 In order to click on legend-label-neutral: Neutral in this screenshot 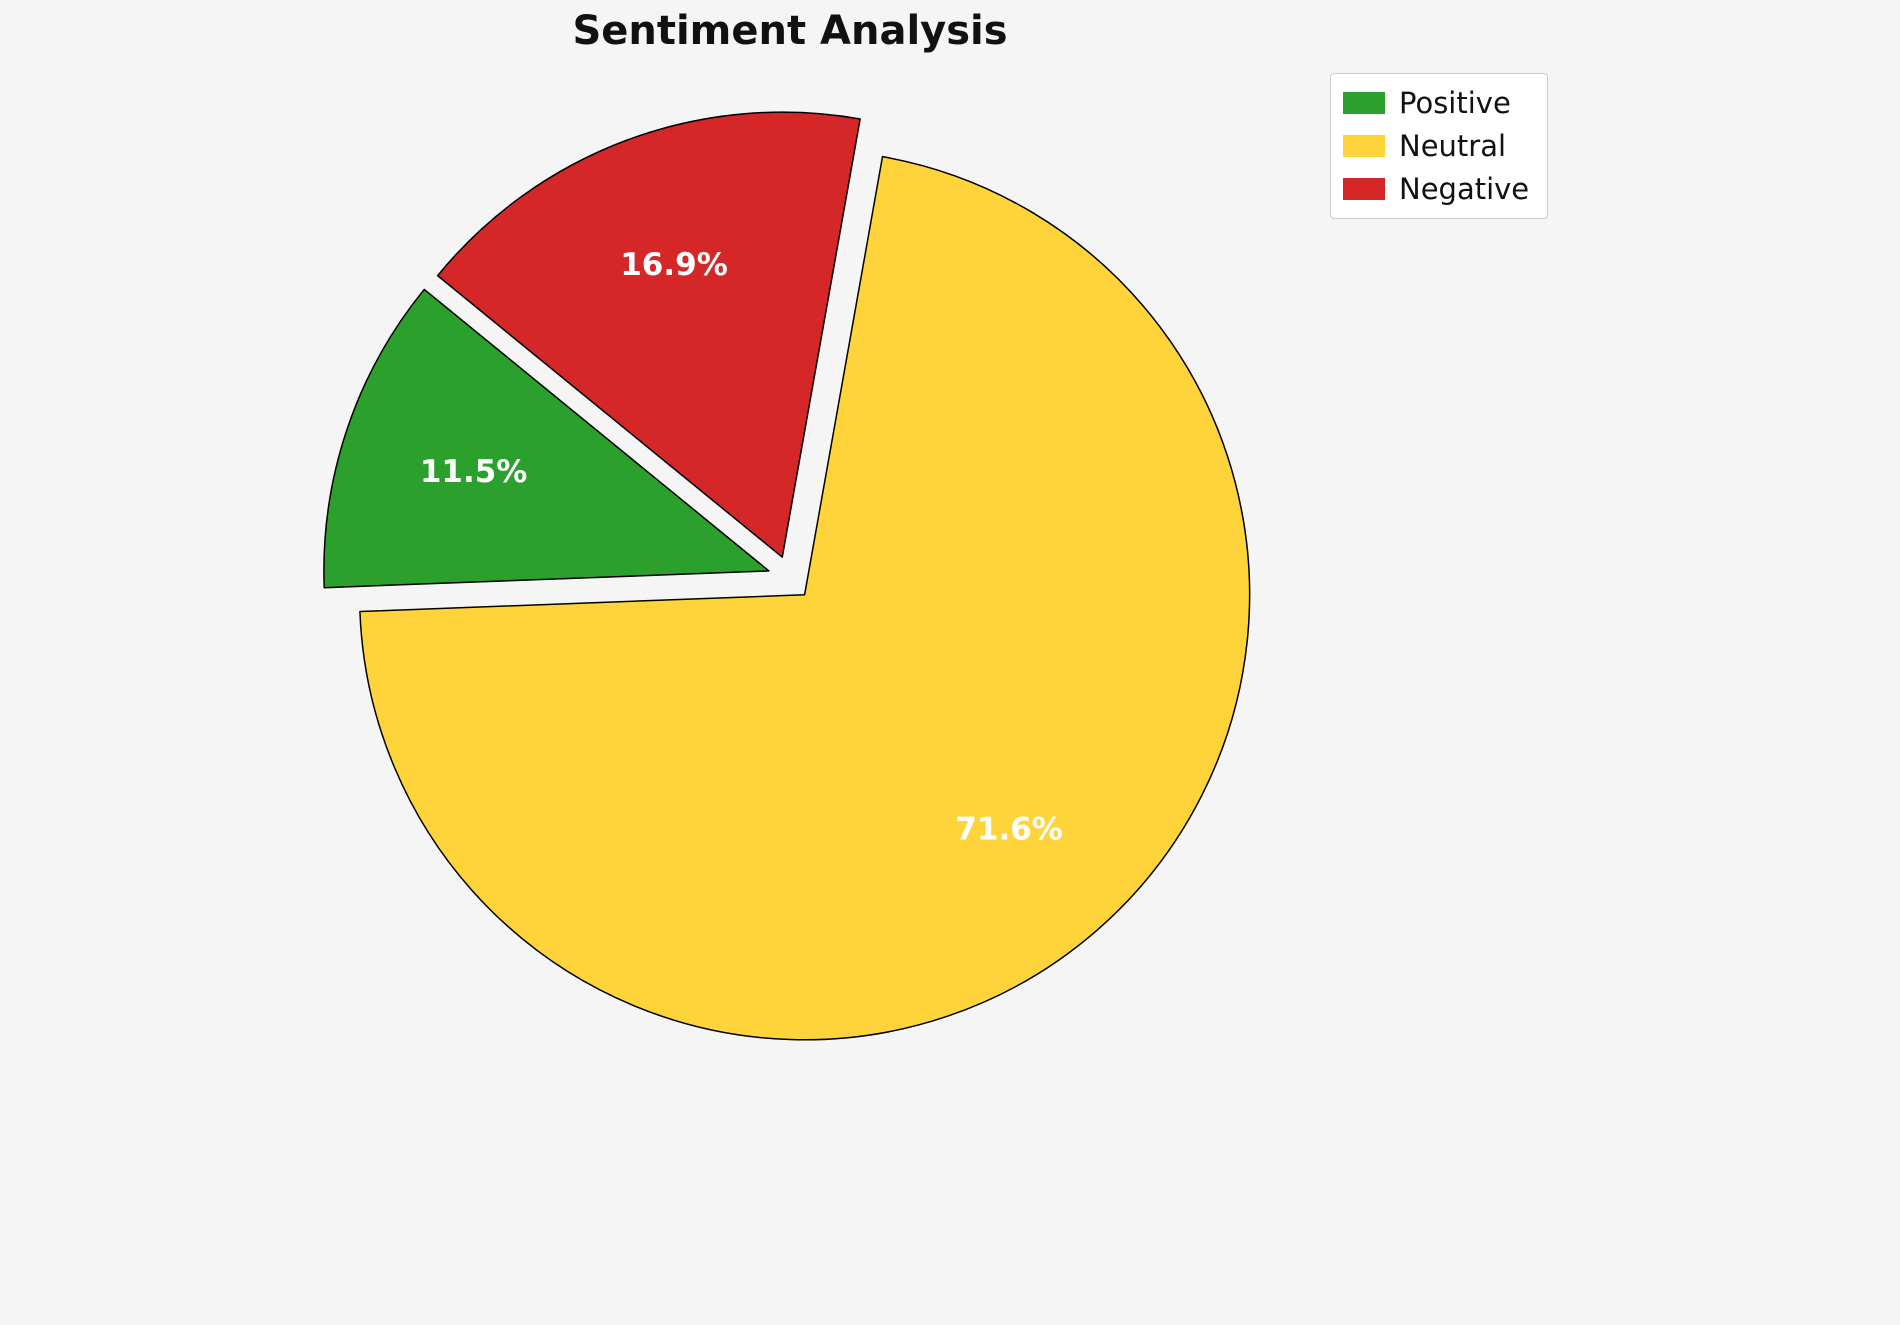, I will do `click(1453, 146)`.